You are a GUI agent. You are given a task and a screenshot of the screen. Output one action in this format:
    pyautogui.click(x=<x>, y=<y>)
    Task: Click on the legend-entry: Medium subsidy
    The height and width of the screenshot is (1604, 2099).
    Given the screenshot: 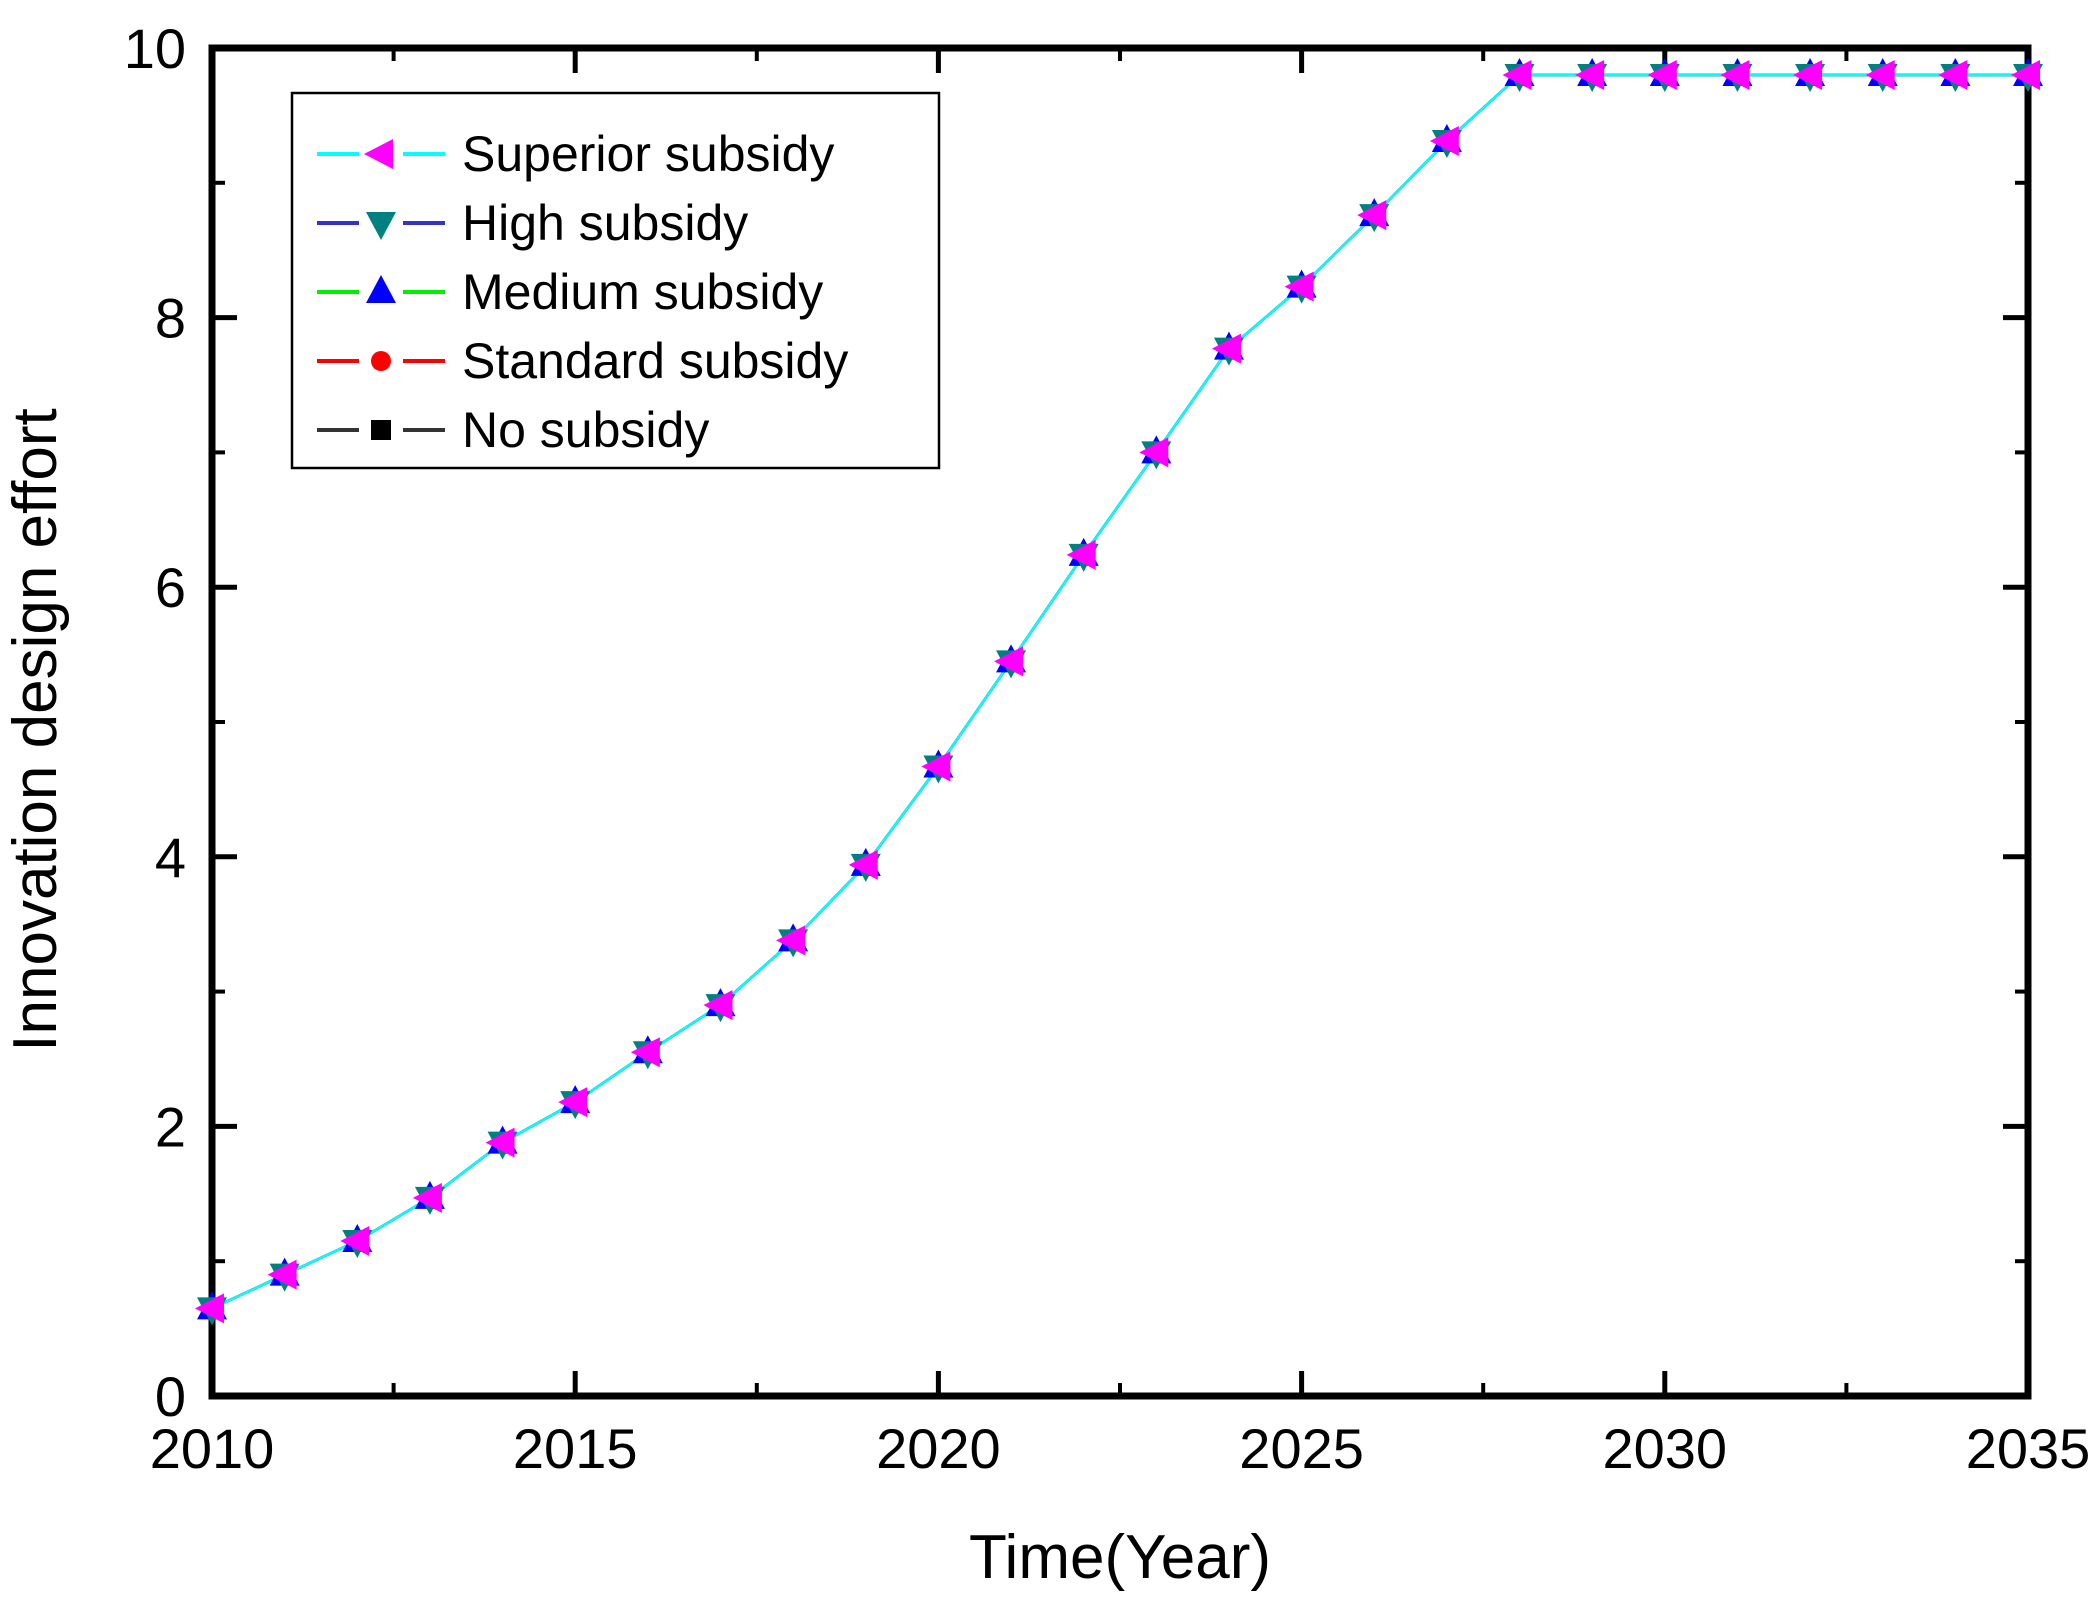 What is the action you would take?
    pyautogui.click(x=570, y=292)
    